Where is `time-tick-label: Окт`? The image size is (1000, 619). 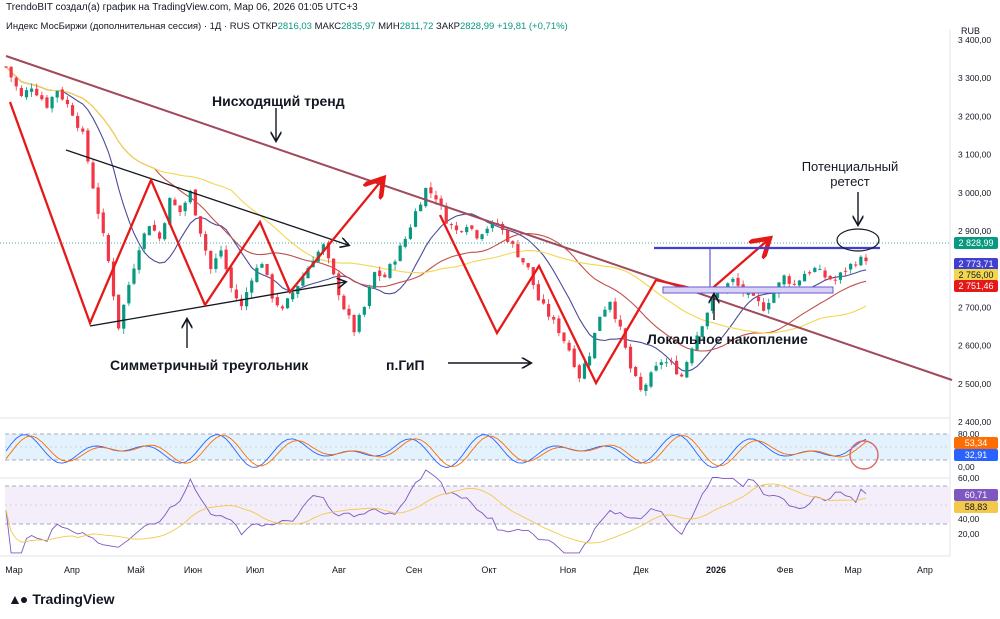 time-tick-label: Окт is located at coordinates (488, 570).